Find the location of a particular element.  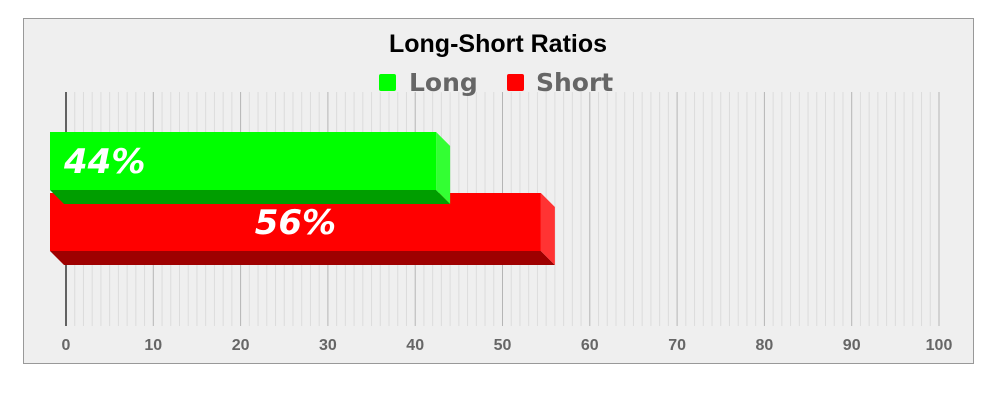

x-tick-label: 90 is located at coordinates (852, 345).